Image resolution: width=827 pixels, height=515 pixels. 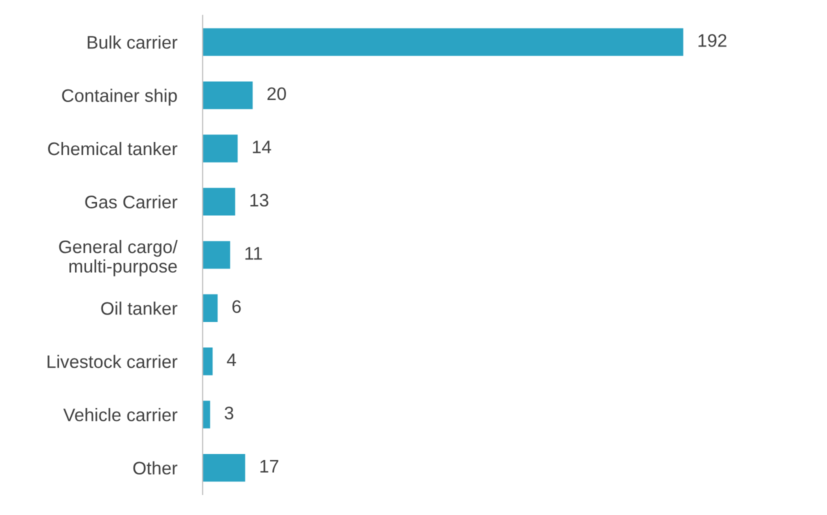 What do you see at coordinates (113, 361) in the screenshot?
I see `y-tick-label: Livestock carrier` at bounding box center [113, 361].